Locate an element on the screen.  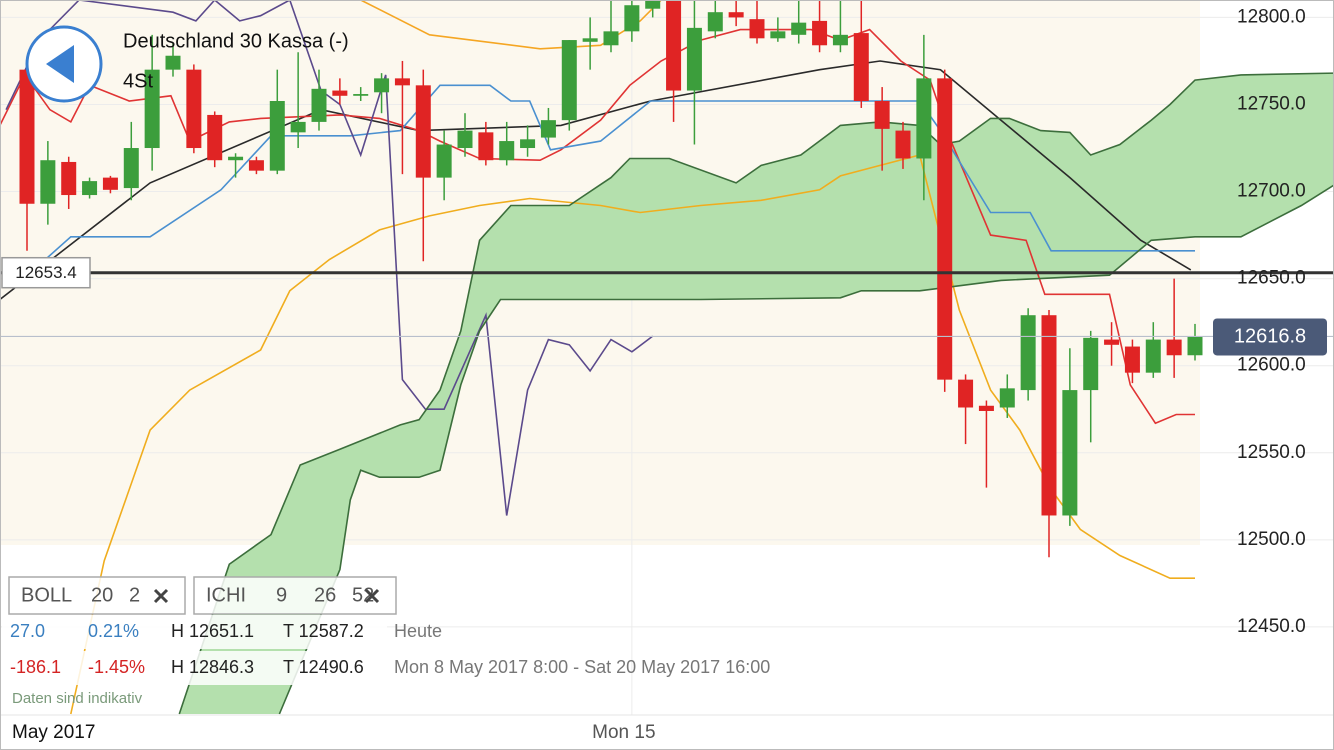
indicator-param: 2 is located at coordinates (134, 595).